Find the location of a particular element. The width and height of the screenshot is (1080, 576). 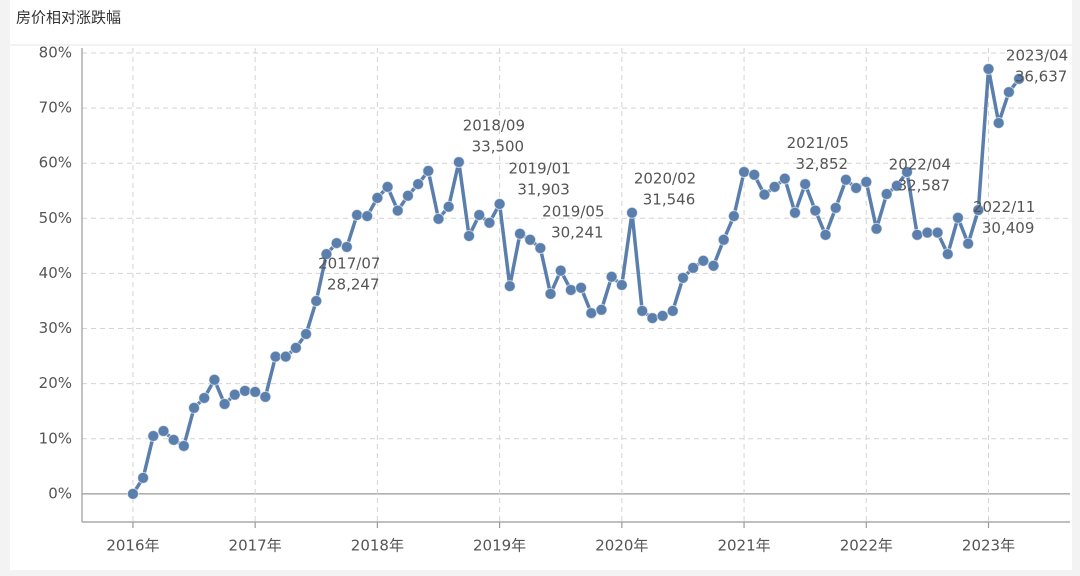

y-tick-label: 20% is located at coordinates (55, 383).